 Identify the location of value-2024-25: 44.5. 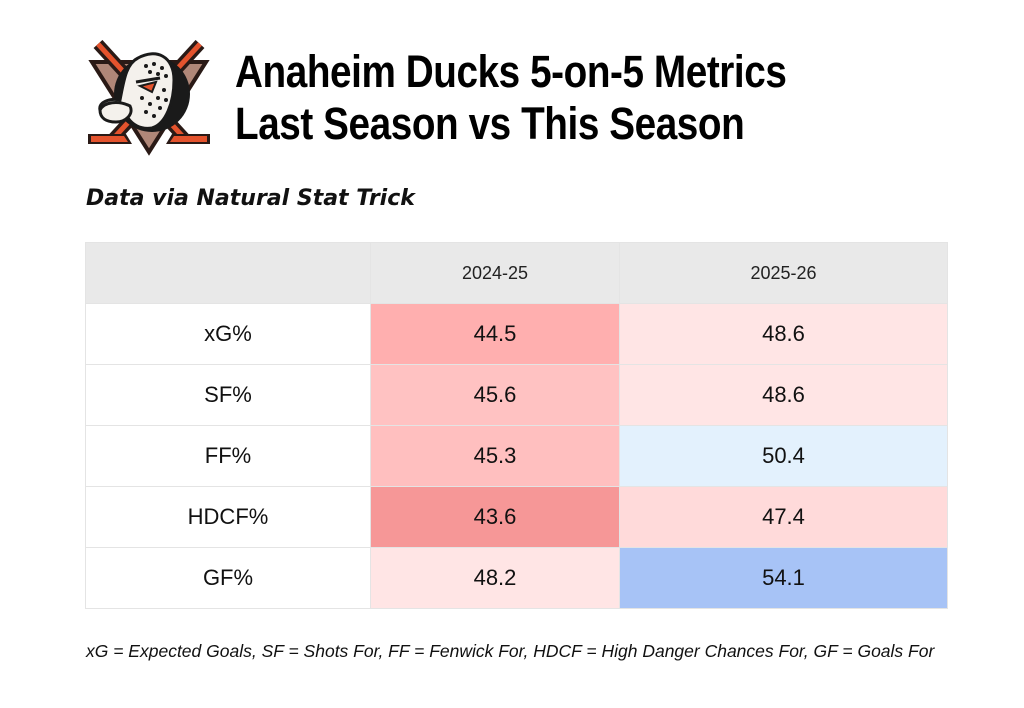
(495, 334).